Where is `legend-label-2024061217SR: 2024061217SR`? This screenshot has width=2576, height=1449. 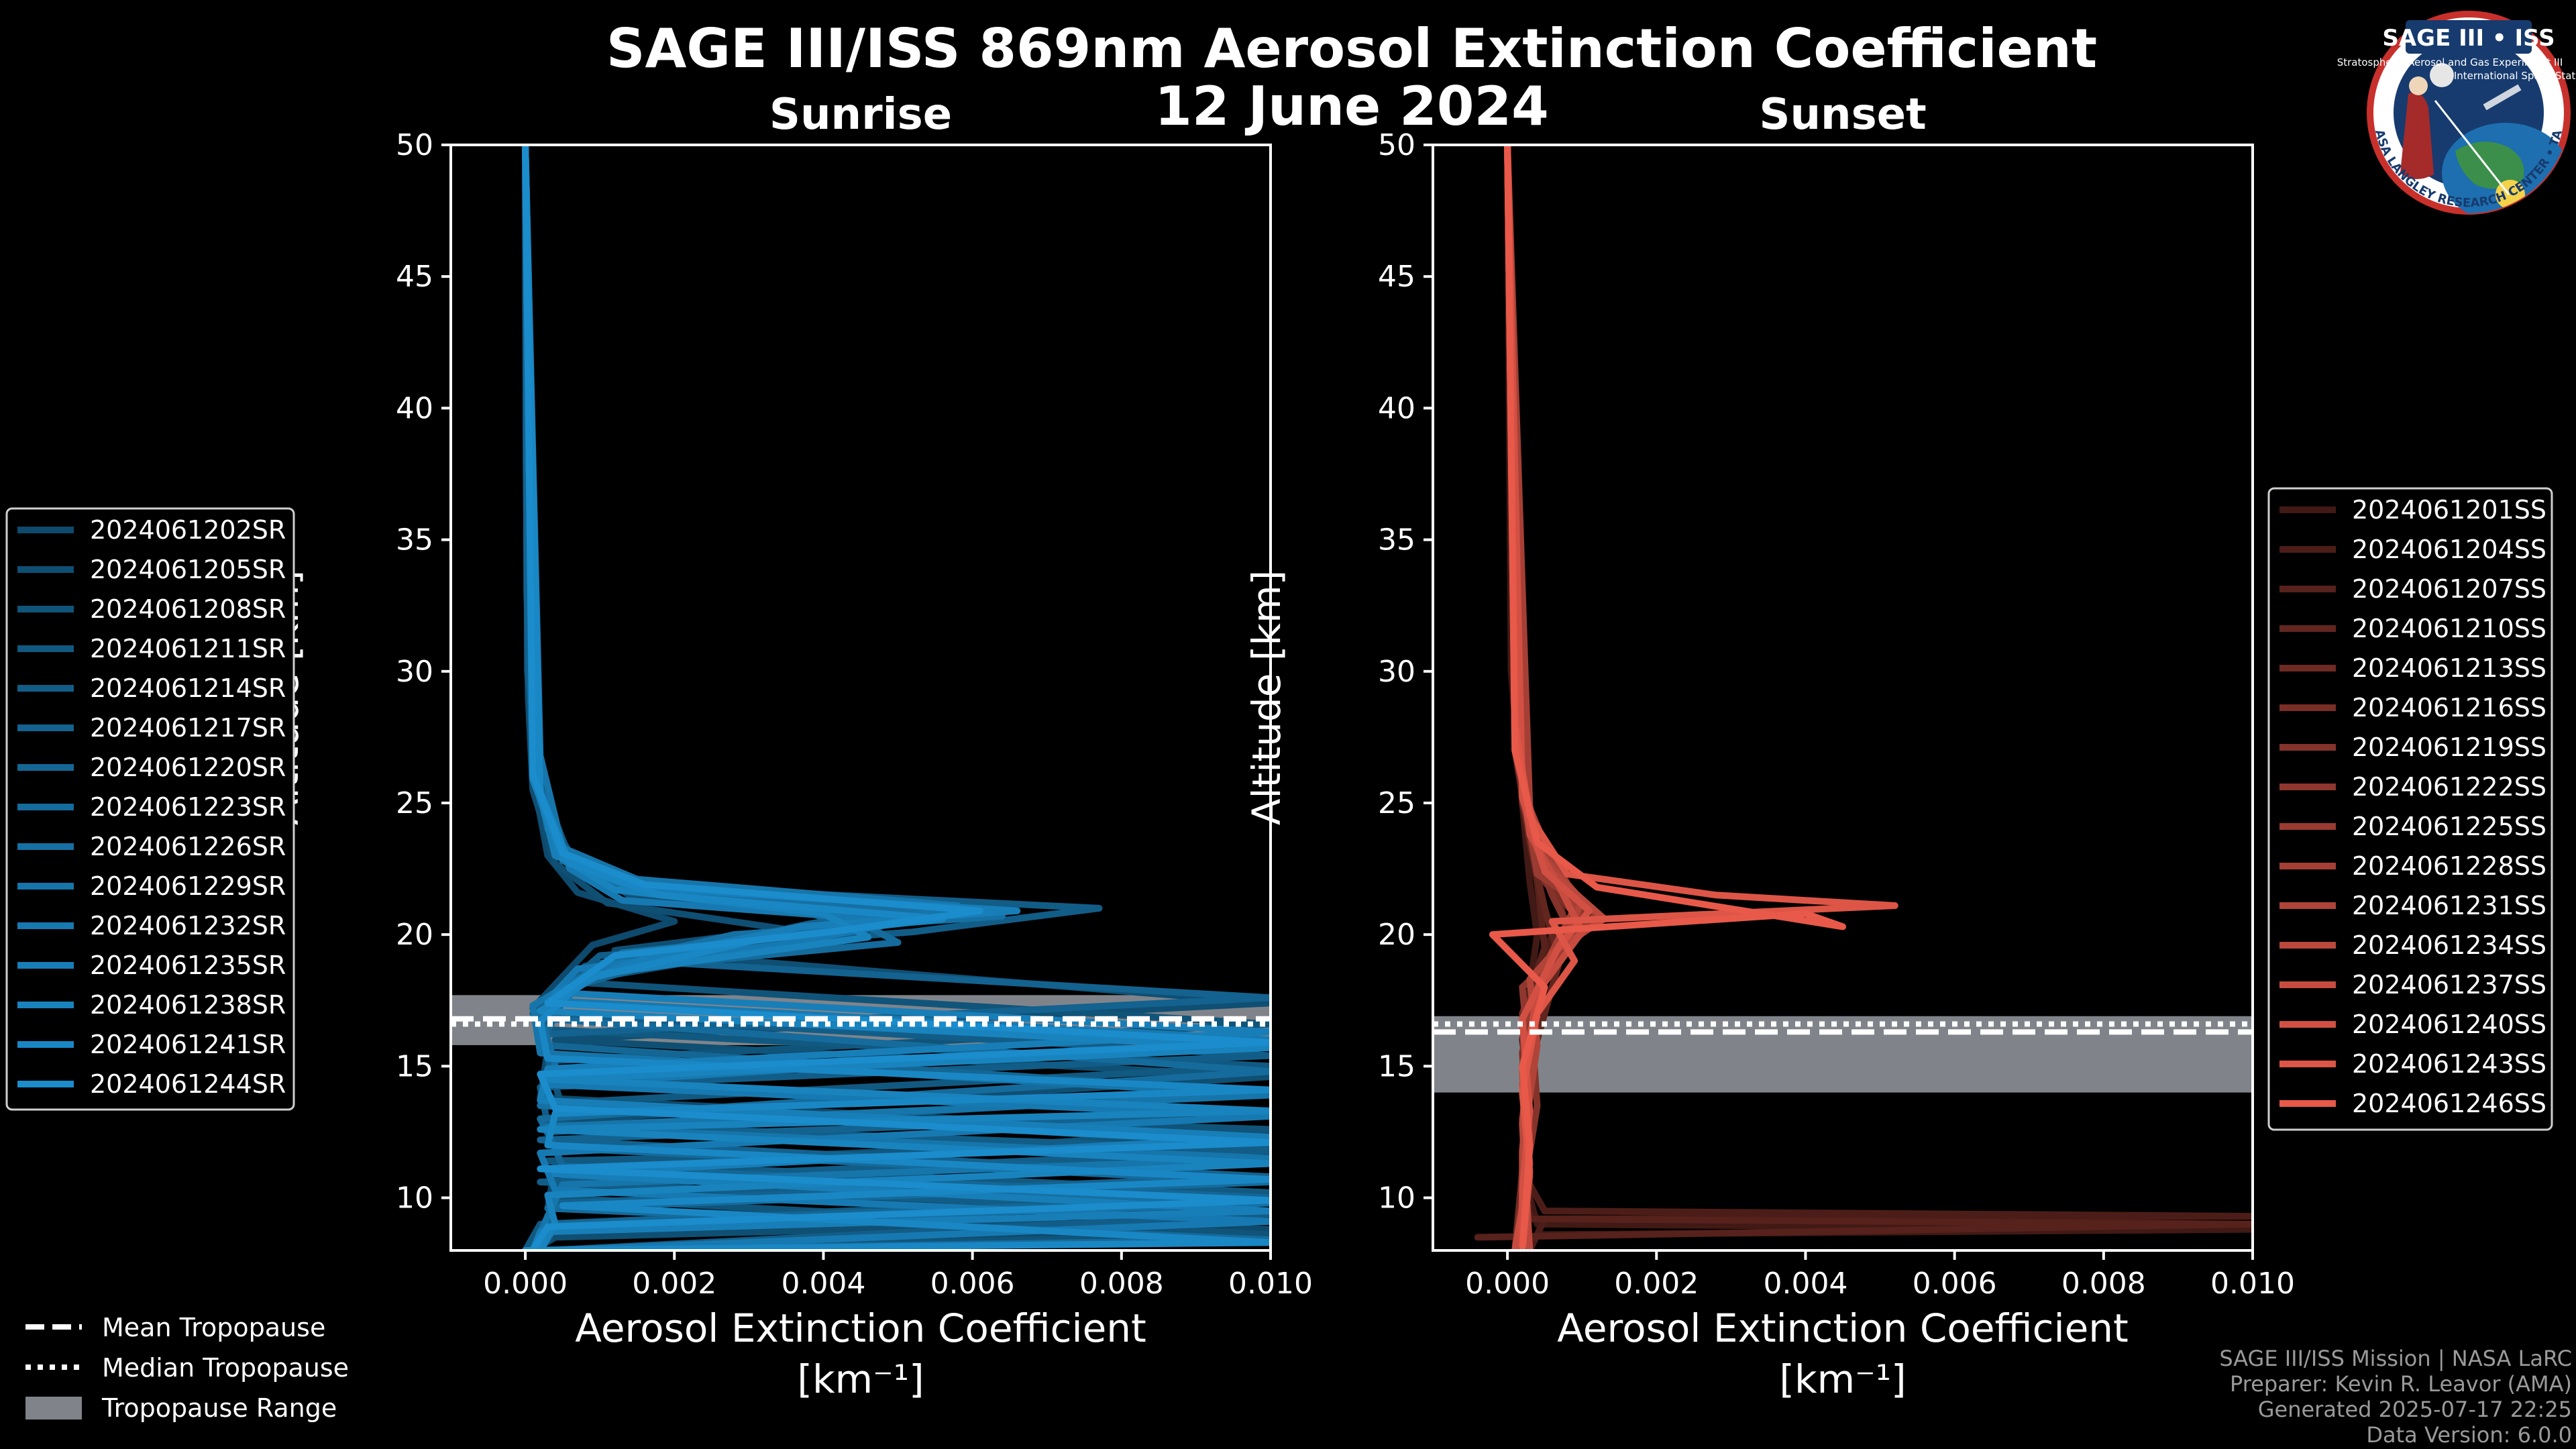
legend-label-2024061217SR: 2024061217SR is located at coordinates (188, 728).